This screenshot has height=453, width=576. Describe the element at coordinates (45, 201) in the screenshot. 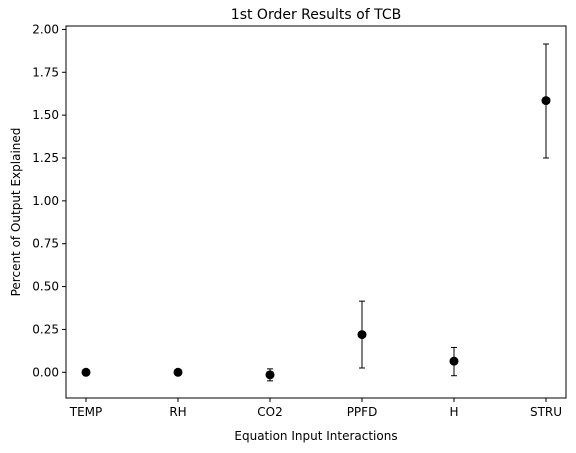

I see `y-tick-label: 1.00` at that location.